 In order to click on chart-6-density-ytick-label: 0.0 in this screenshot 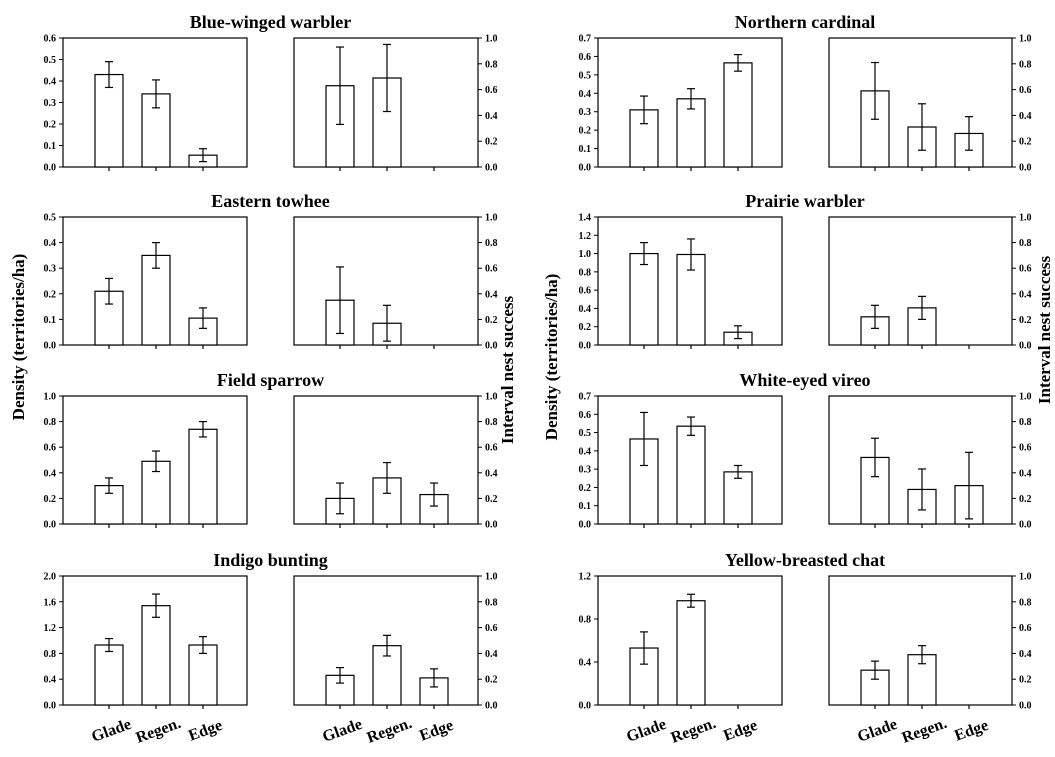, I will do `click(50, 706)`.